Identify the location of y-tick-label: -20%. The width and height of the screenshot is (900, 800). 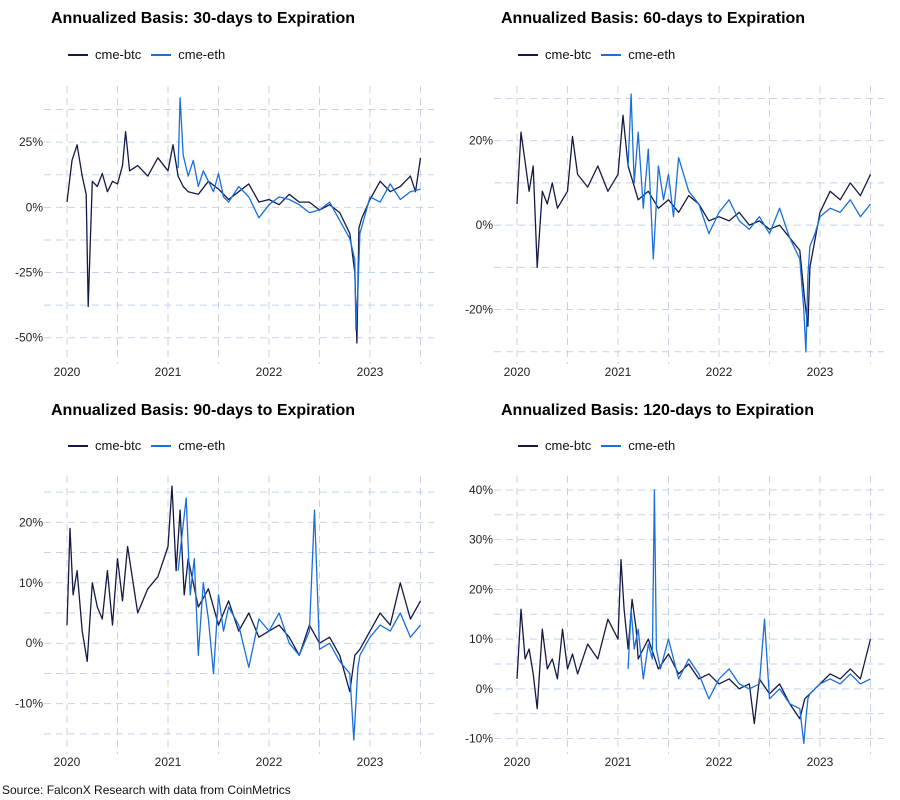
(479, 310).